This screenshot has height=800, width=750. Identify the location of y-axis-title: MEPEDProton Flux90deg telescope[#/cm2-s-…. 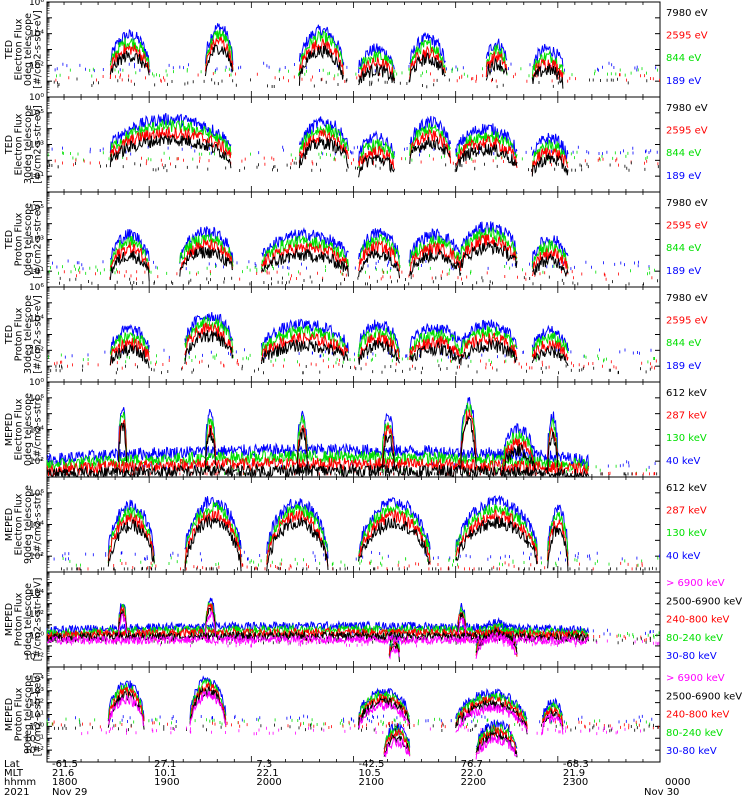
(24, 715).